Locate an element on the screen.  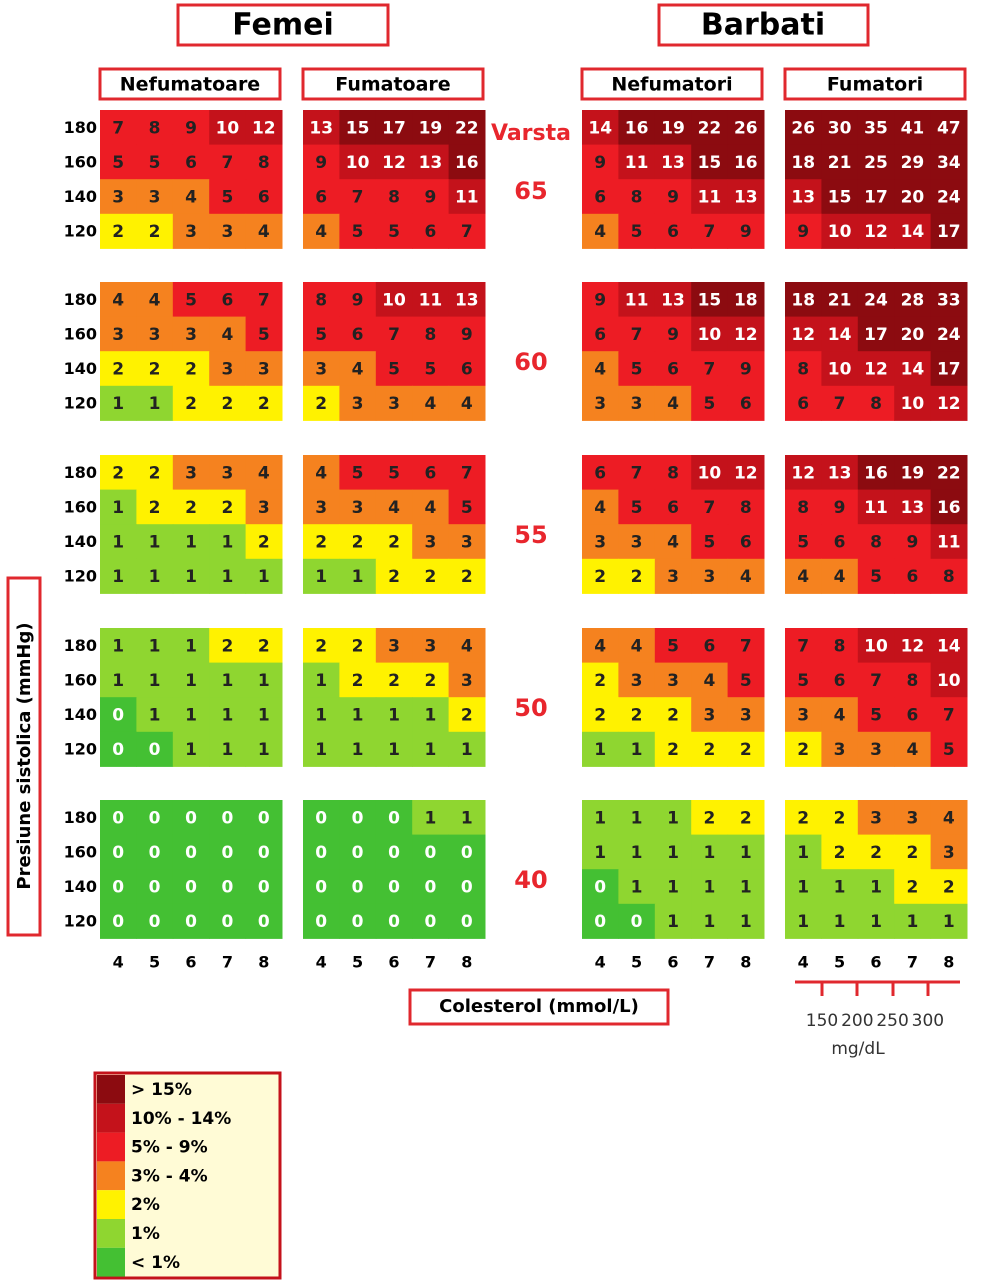
mgdl-tick-label: 300 is located at coordinates (928, 1021).